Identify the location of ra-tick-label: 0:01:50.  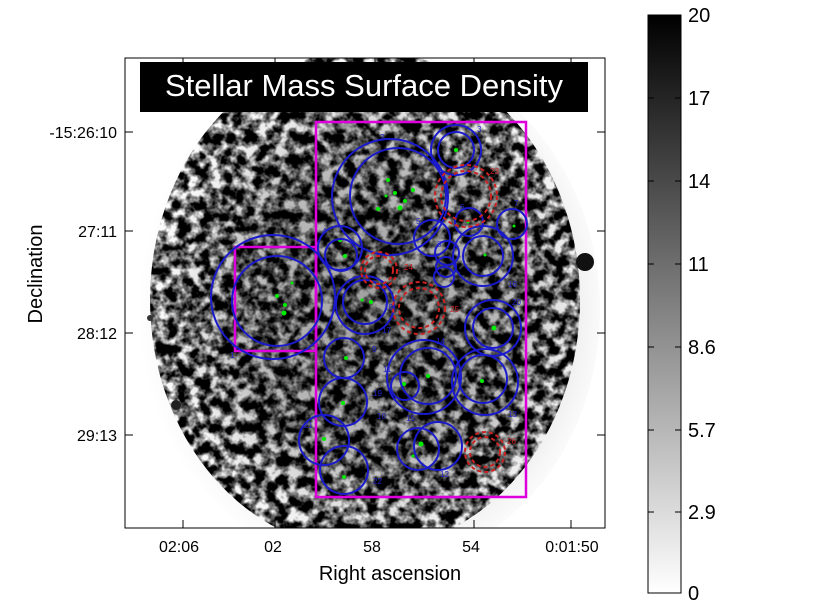
(571, 547).